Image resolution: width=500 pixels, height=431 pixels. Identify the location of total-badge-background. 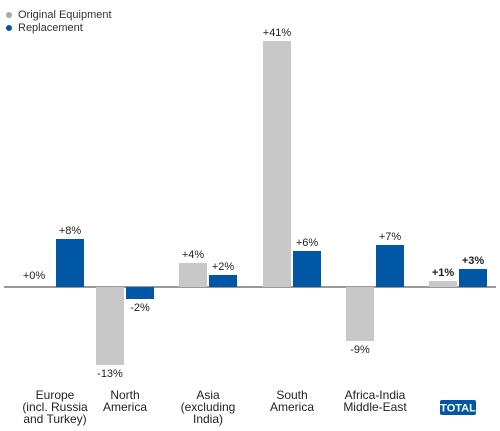
(458, 407).